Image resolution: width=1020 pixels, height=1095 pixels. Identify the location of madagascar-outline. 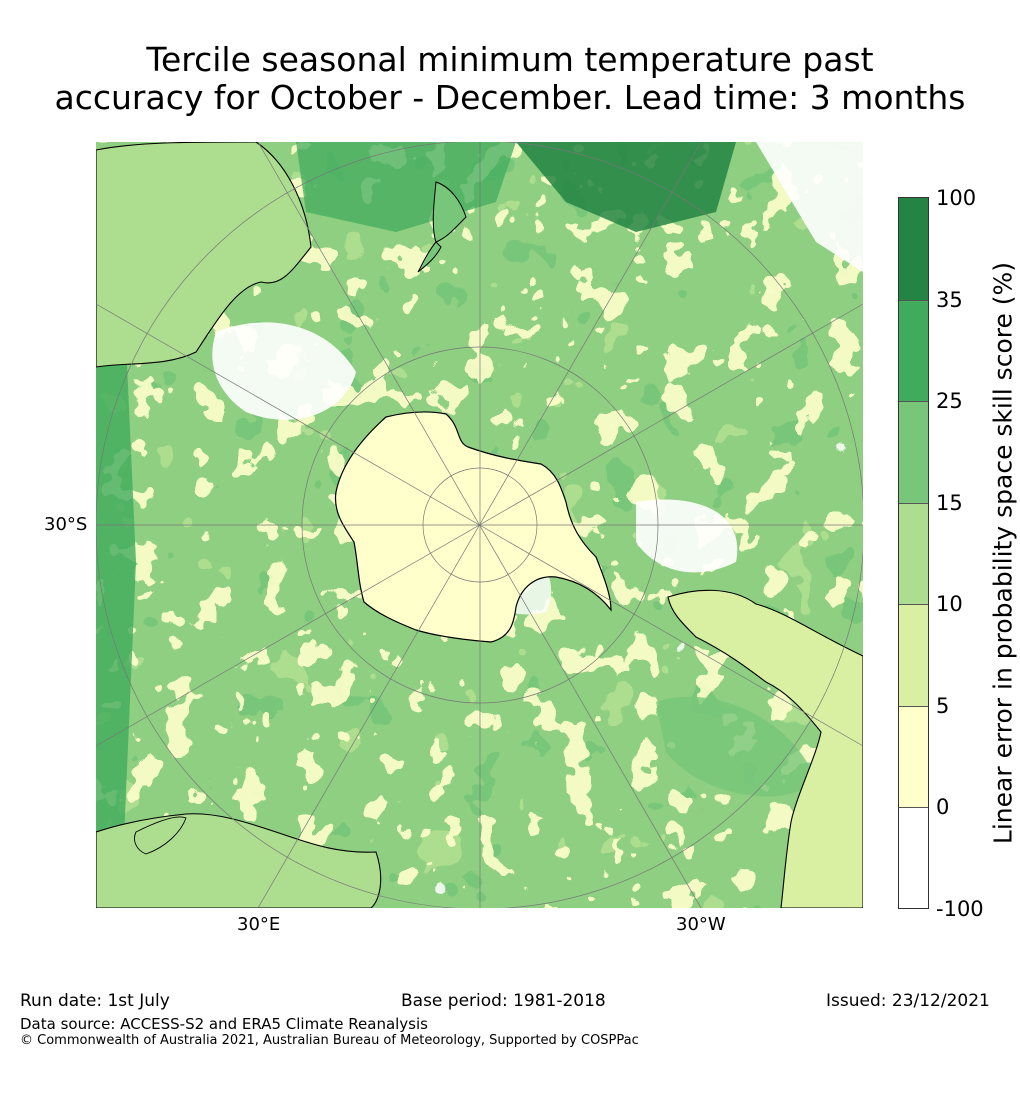
(160, 835).